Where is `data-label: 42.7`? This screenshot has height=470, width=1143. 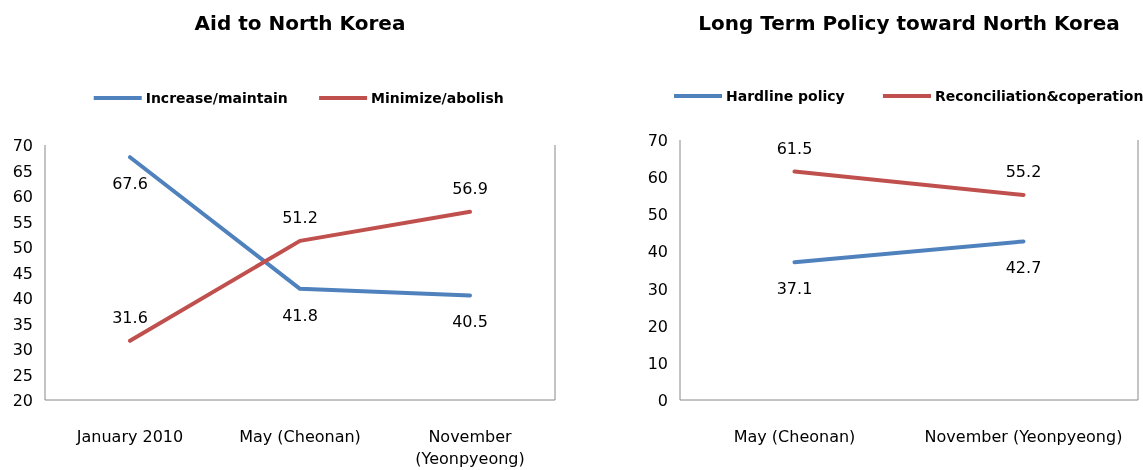 data-label: 42.7 is located at coordinates (1023, 268).